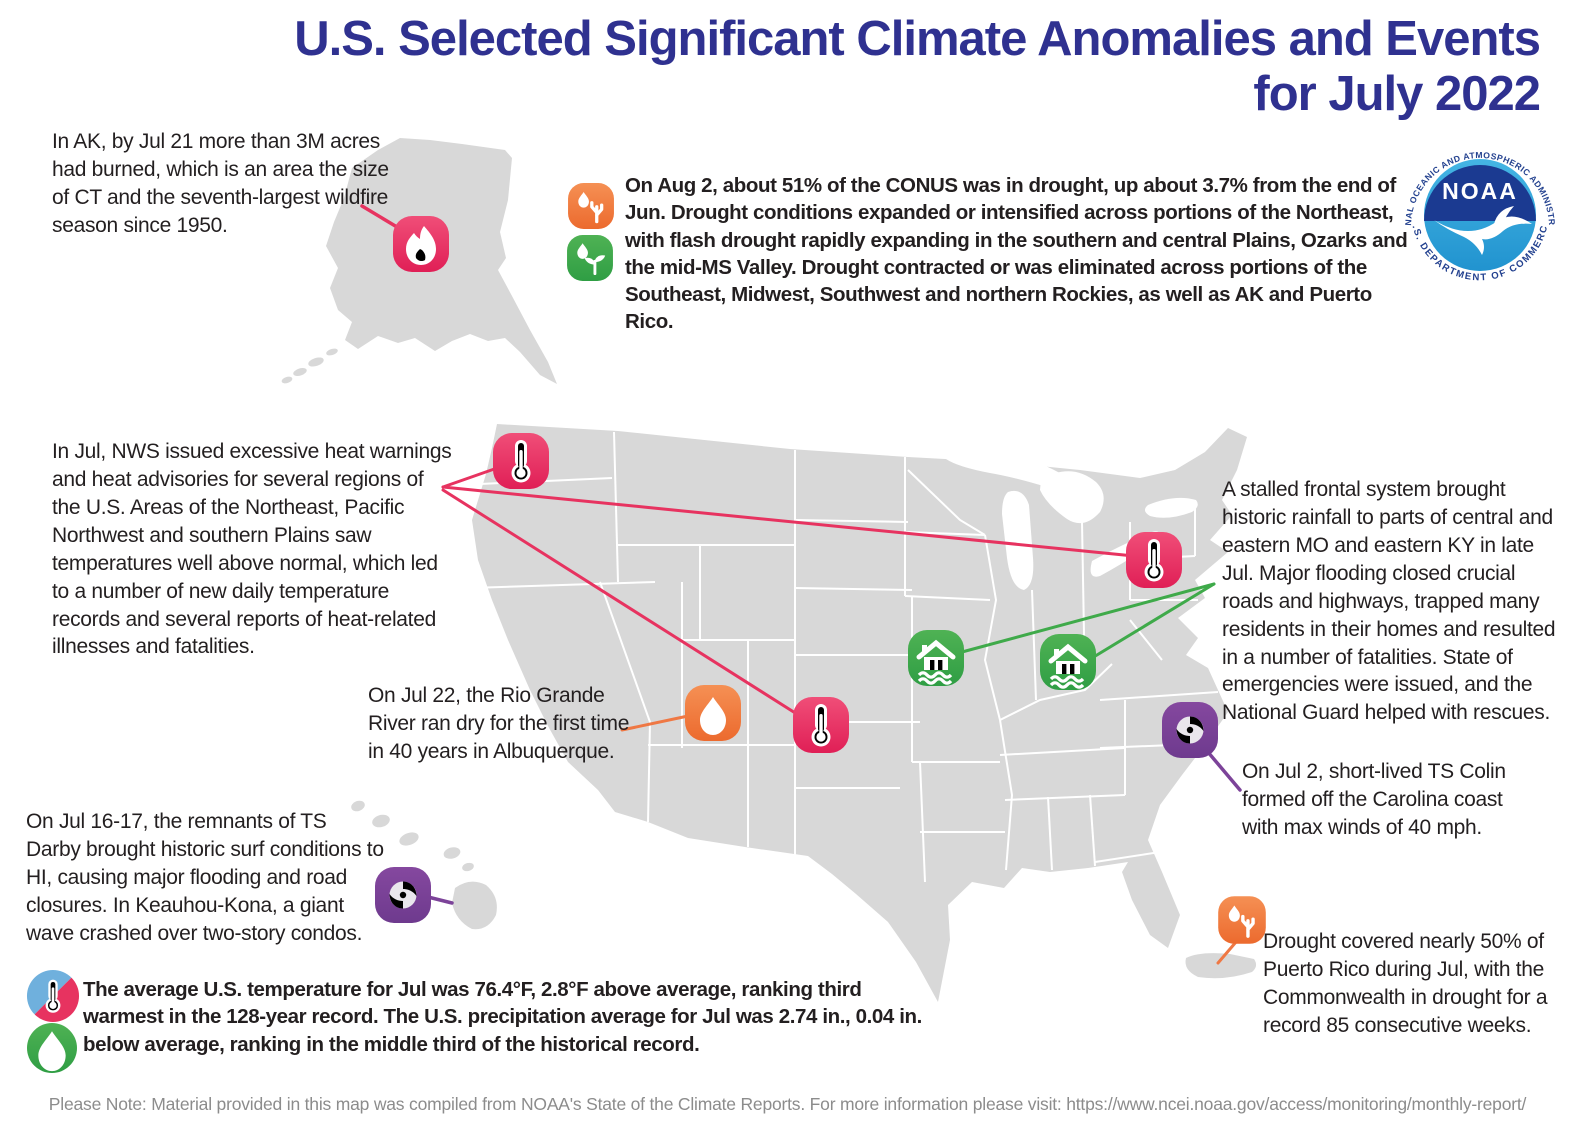 Image resolution: width=1575 pixels, height=1125 pixels. What do you see at coordinates (1242, 920) in the screenshot?
I see `drought-icon-pr` at bounding box center [1242, 920].